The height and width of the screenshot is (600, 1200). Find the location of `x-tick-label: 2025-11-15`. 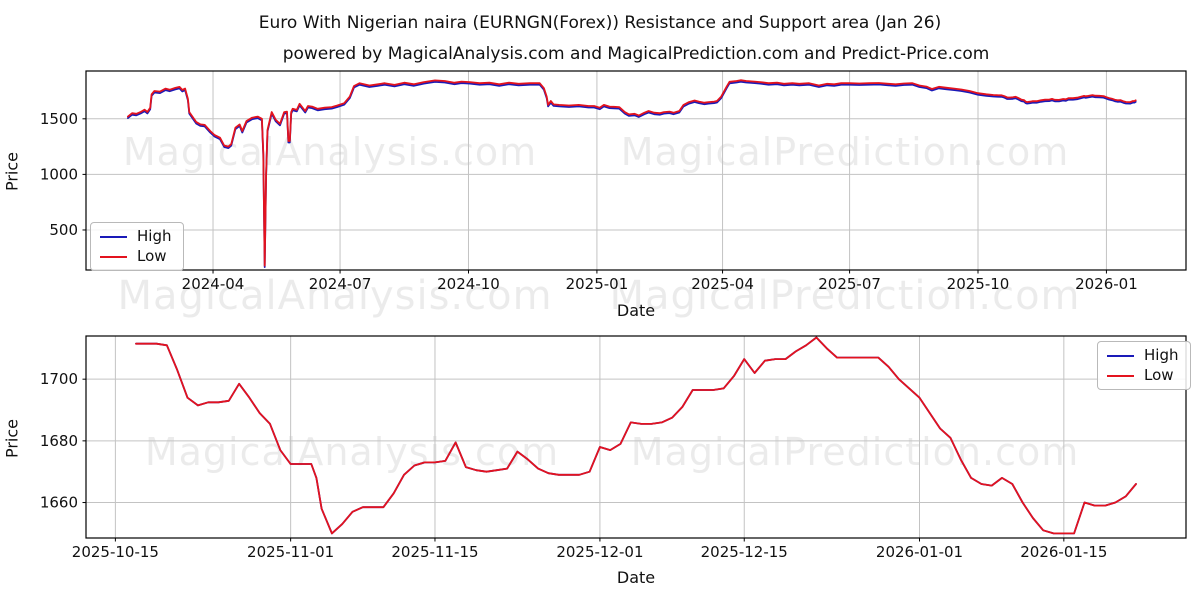

x-tick-label: 2025-11-15 is located at coordinates (434, 552).